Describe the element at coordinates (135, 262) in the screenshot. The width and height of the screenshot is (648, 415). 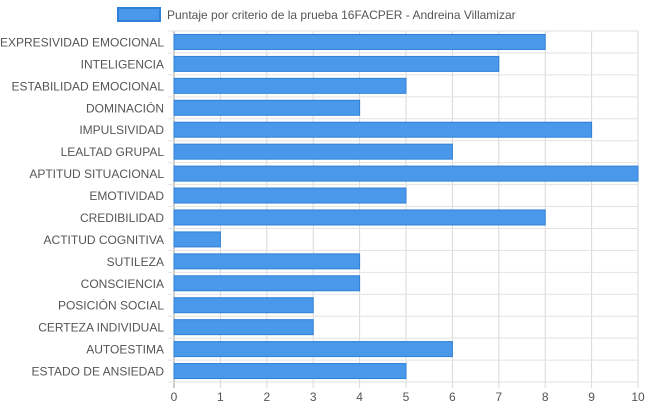
I see `y-category-label: SUTILEZA` at that location.